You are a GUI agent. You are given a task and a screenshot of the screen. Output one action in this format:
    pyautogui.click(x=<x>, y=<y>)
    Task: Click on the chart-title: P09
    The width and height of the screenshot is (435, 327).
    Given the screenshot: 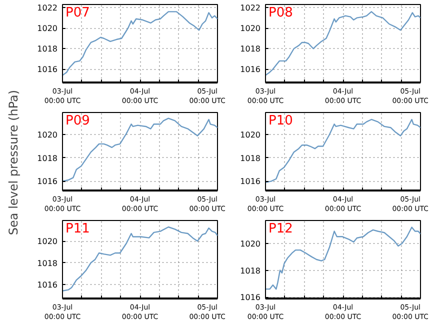 What is the action you would take?
    pyautogui.click(x=78, y=121)
    